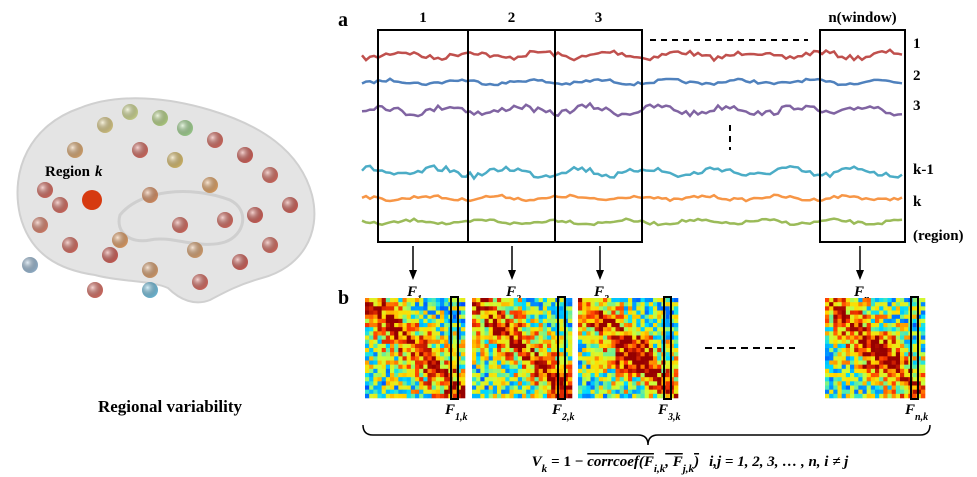  Describe the element at coordinates (660, 469) in the screenshot. I see `formula-sub: i,k` at that location.